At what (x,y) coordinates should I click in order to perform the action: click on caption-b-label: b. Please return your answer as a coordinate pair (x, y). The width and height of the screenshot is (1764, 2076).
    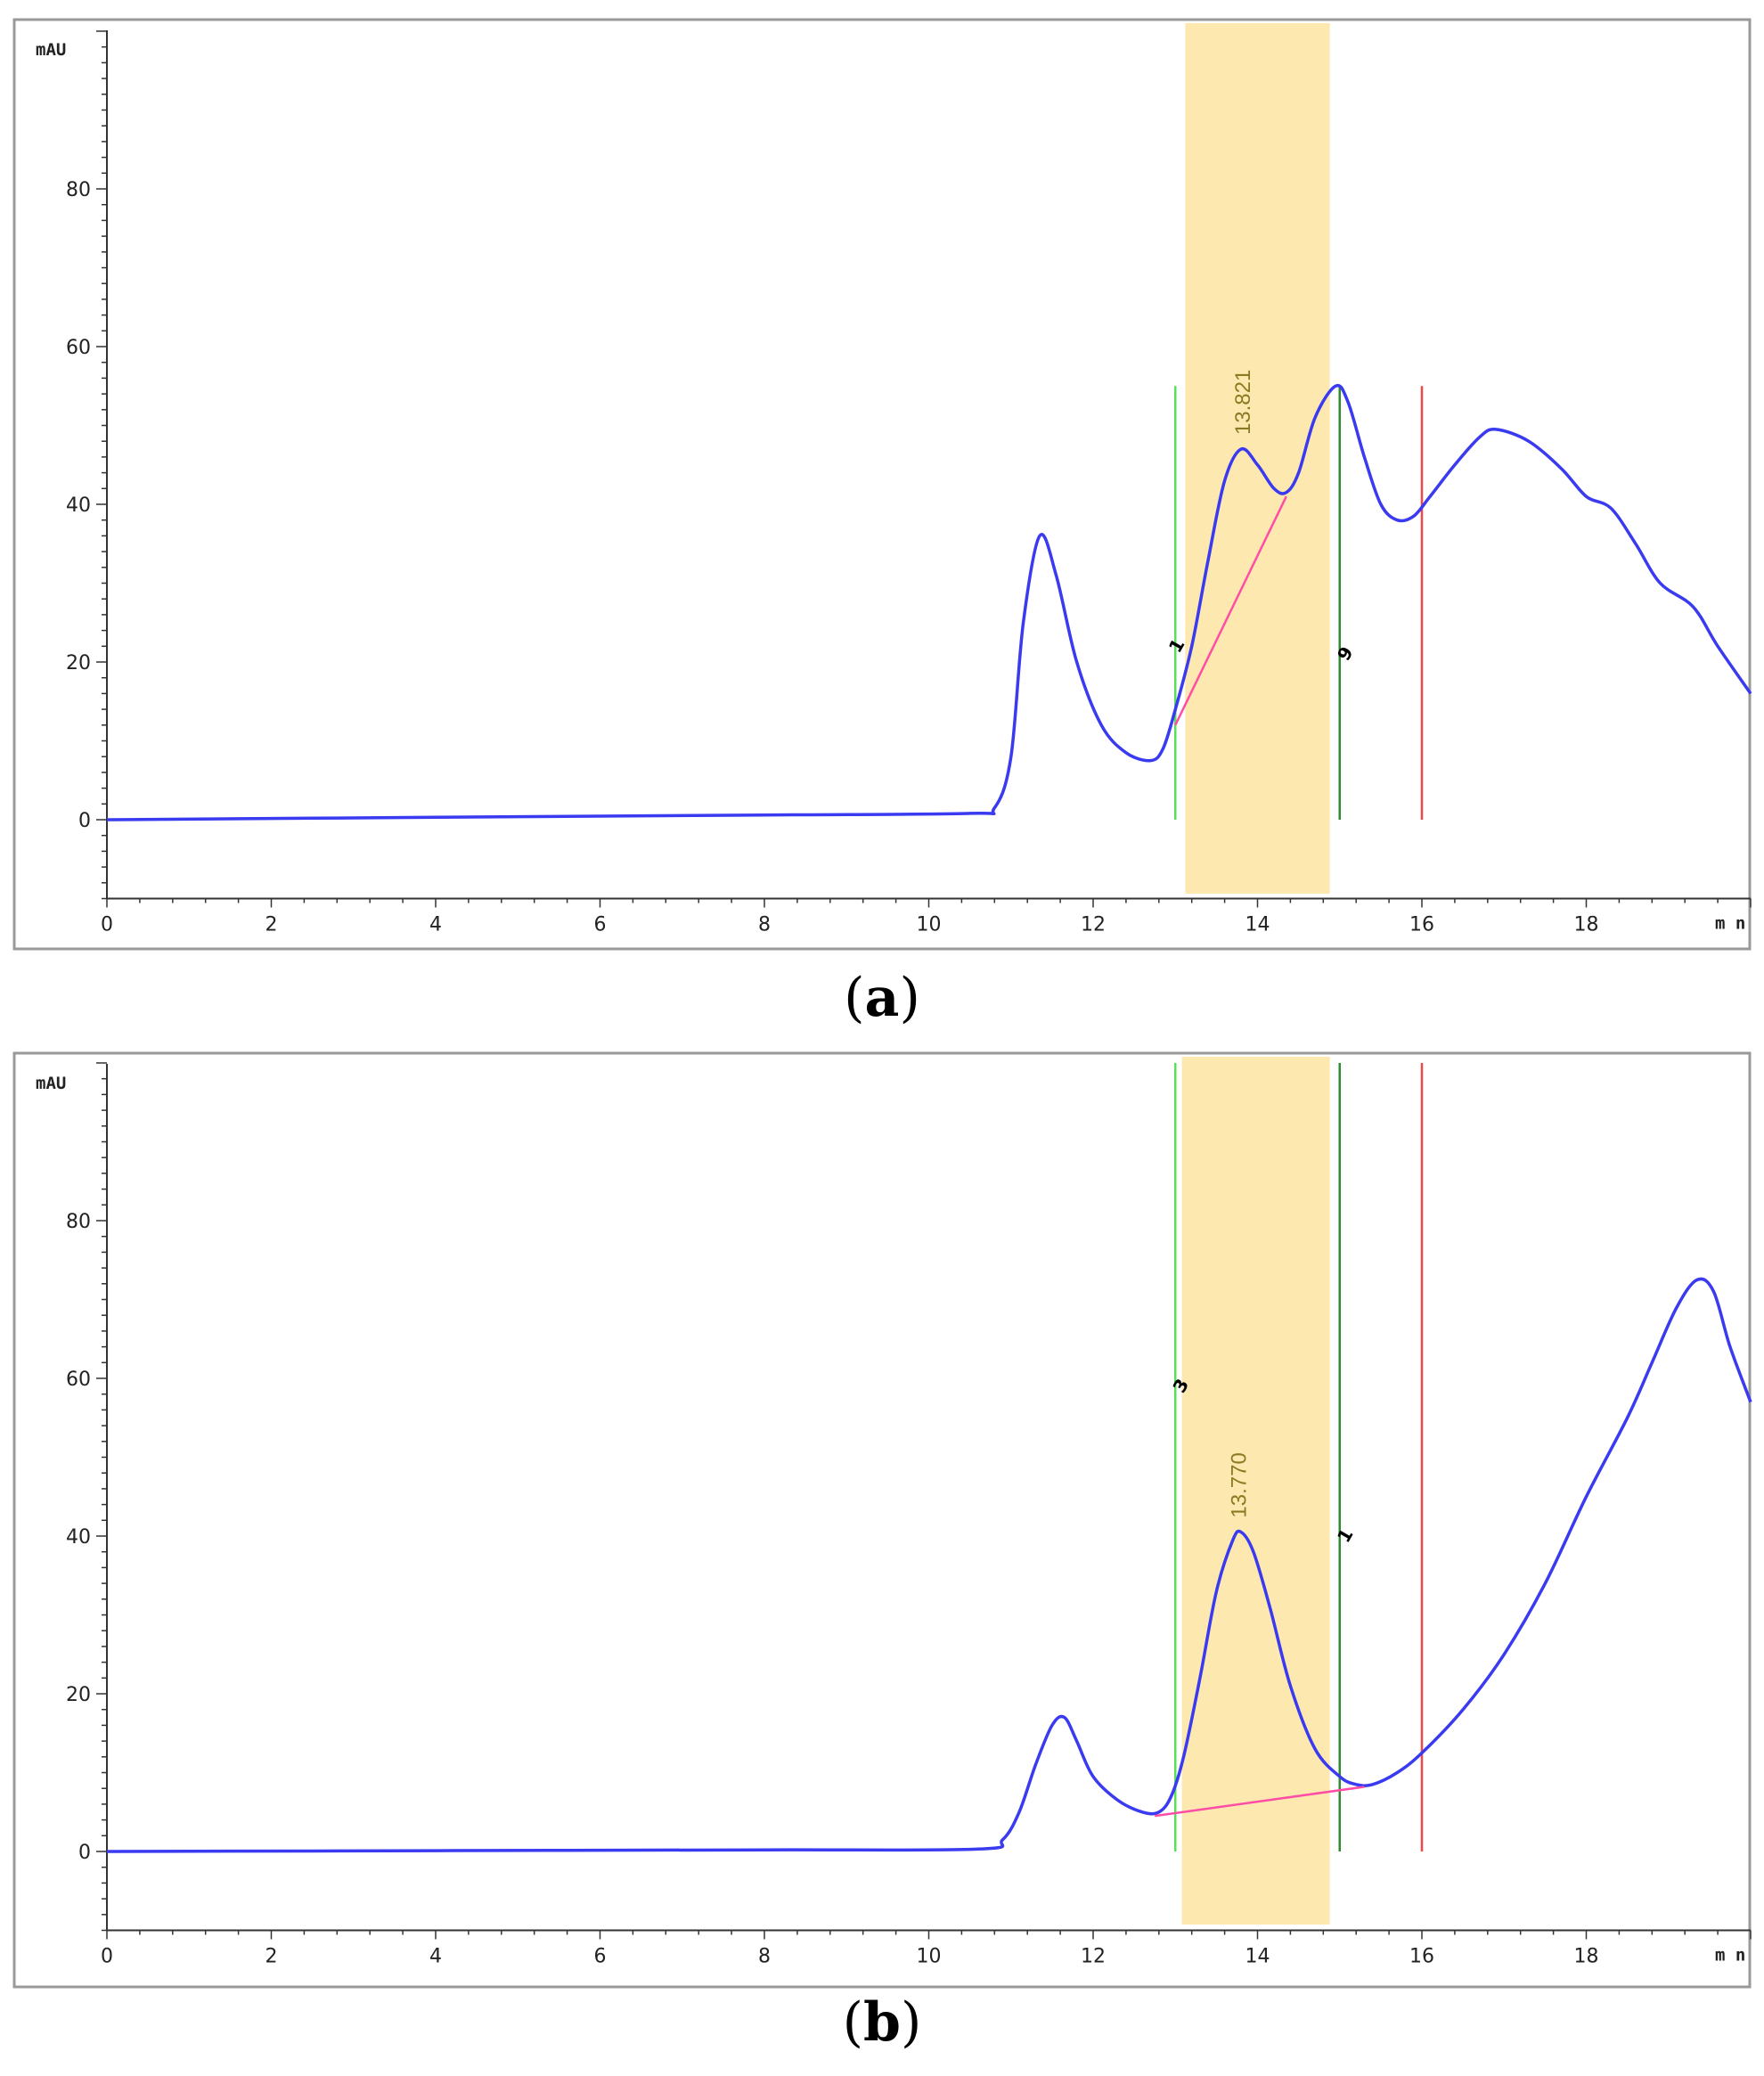
    Looking at the image, I should click on (882, 2022).